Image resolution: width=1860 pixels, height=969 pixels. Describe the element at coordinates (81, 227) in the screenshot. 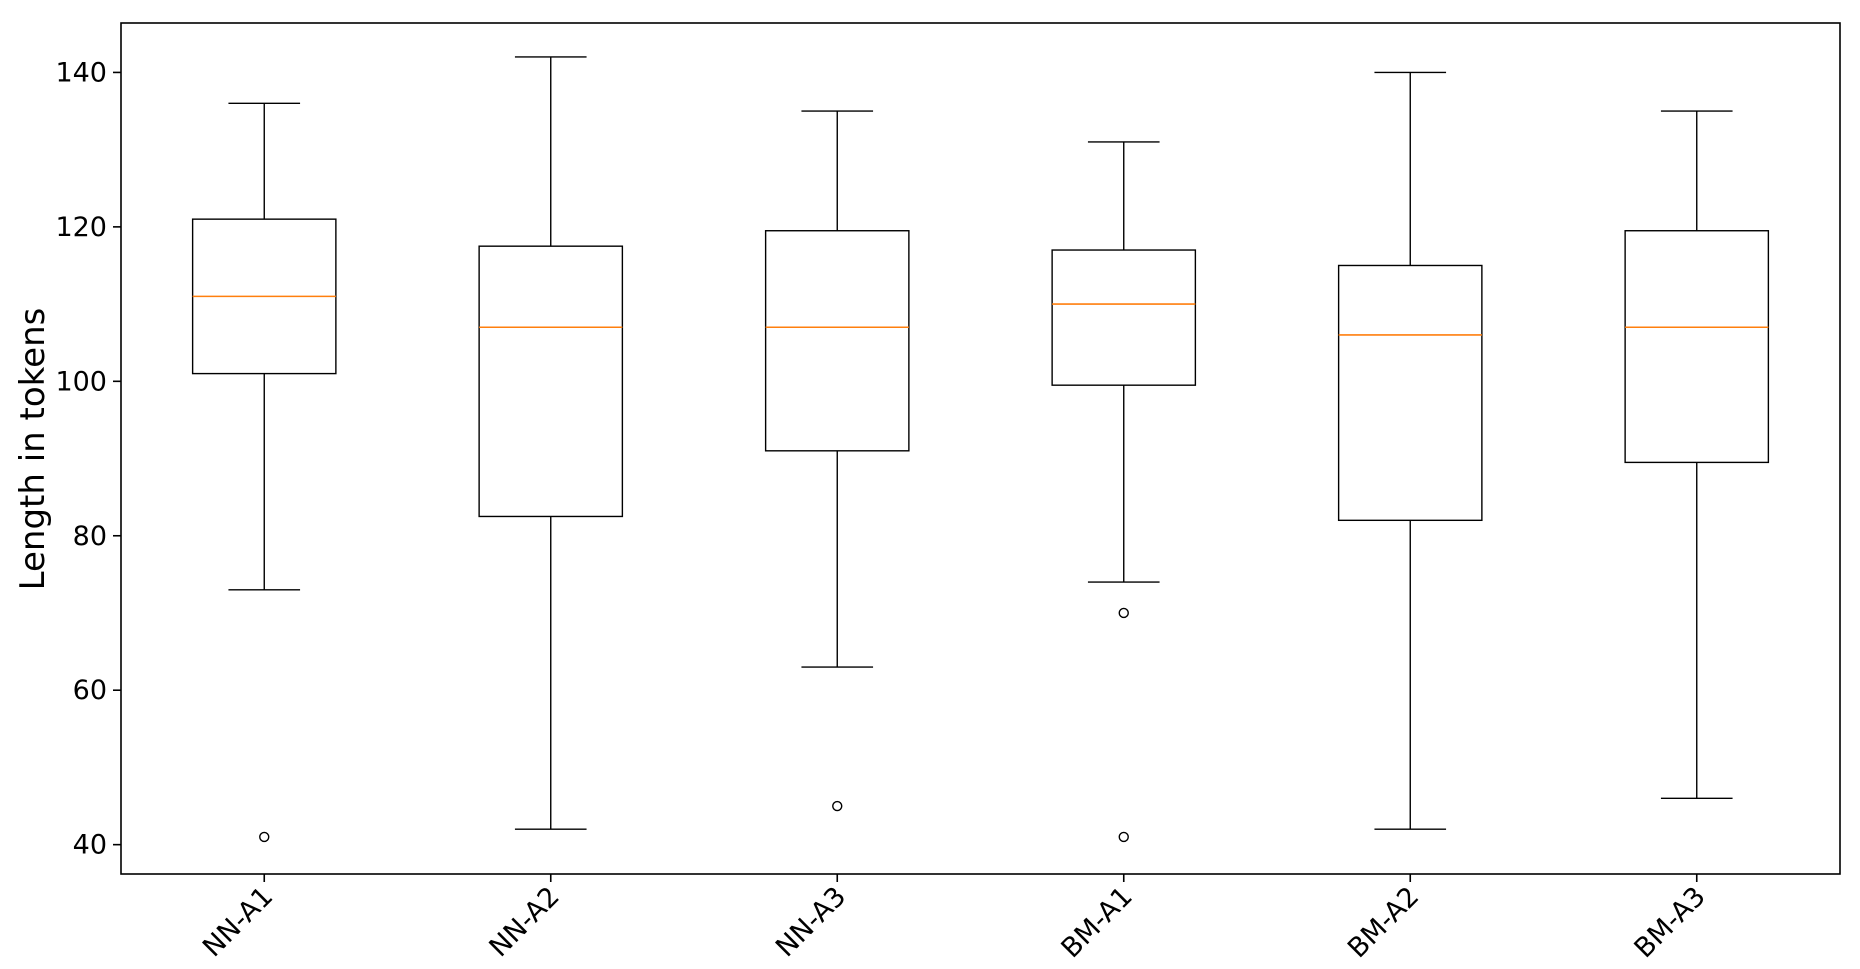

I see `y-tick-label: 120` at that location.